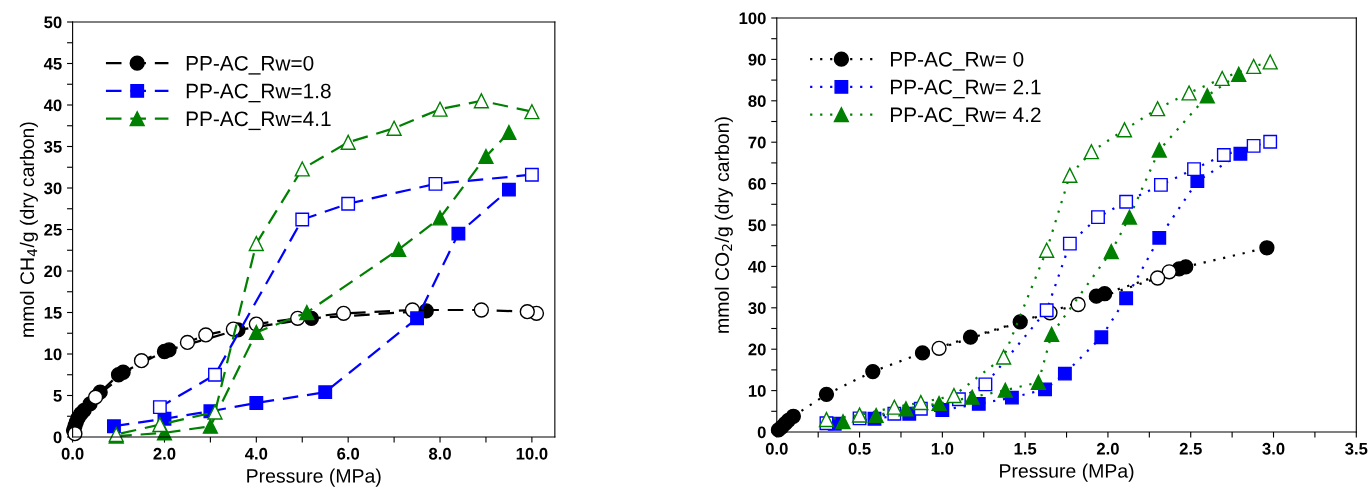  What do you see at coordinates (859, 448) in the screenshot?
I see `x-tick-label: 0.5` at bounding box center [859, 448].